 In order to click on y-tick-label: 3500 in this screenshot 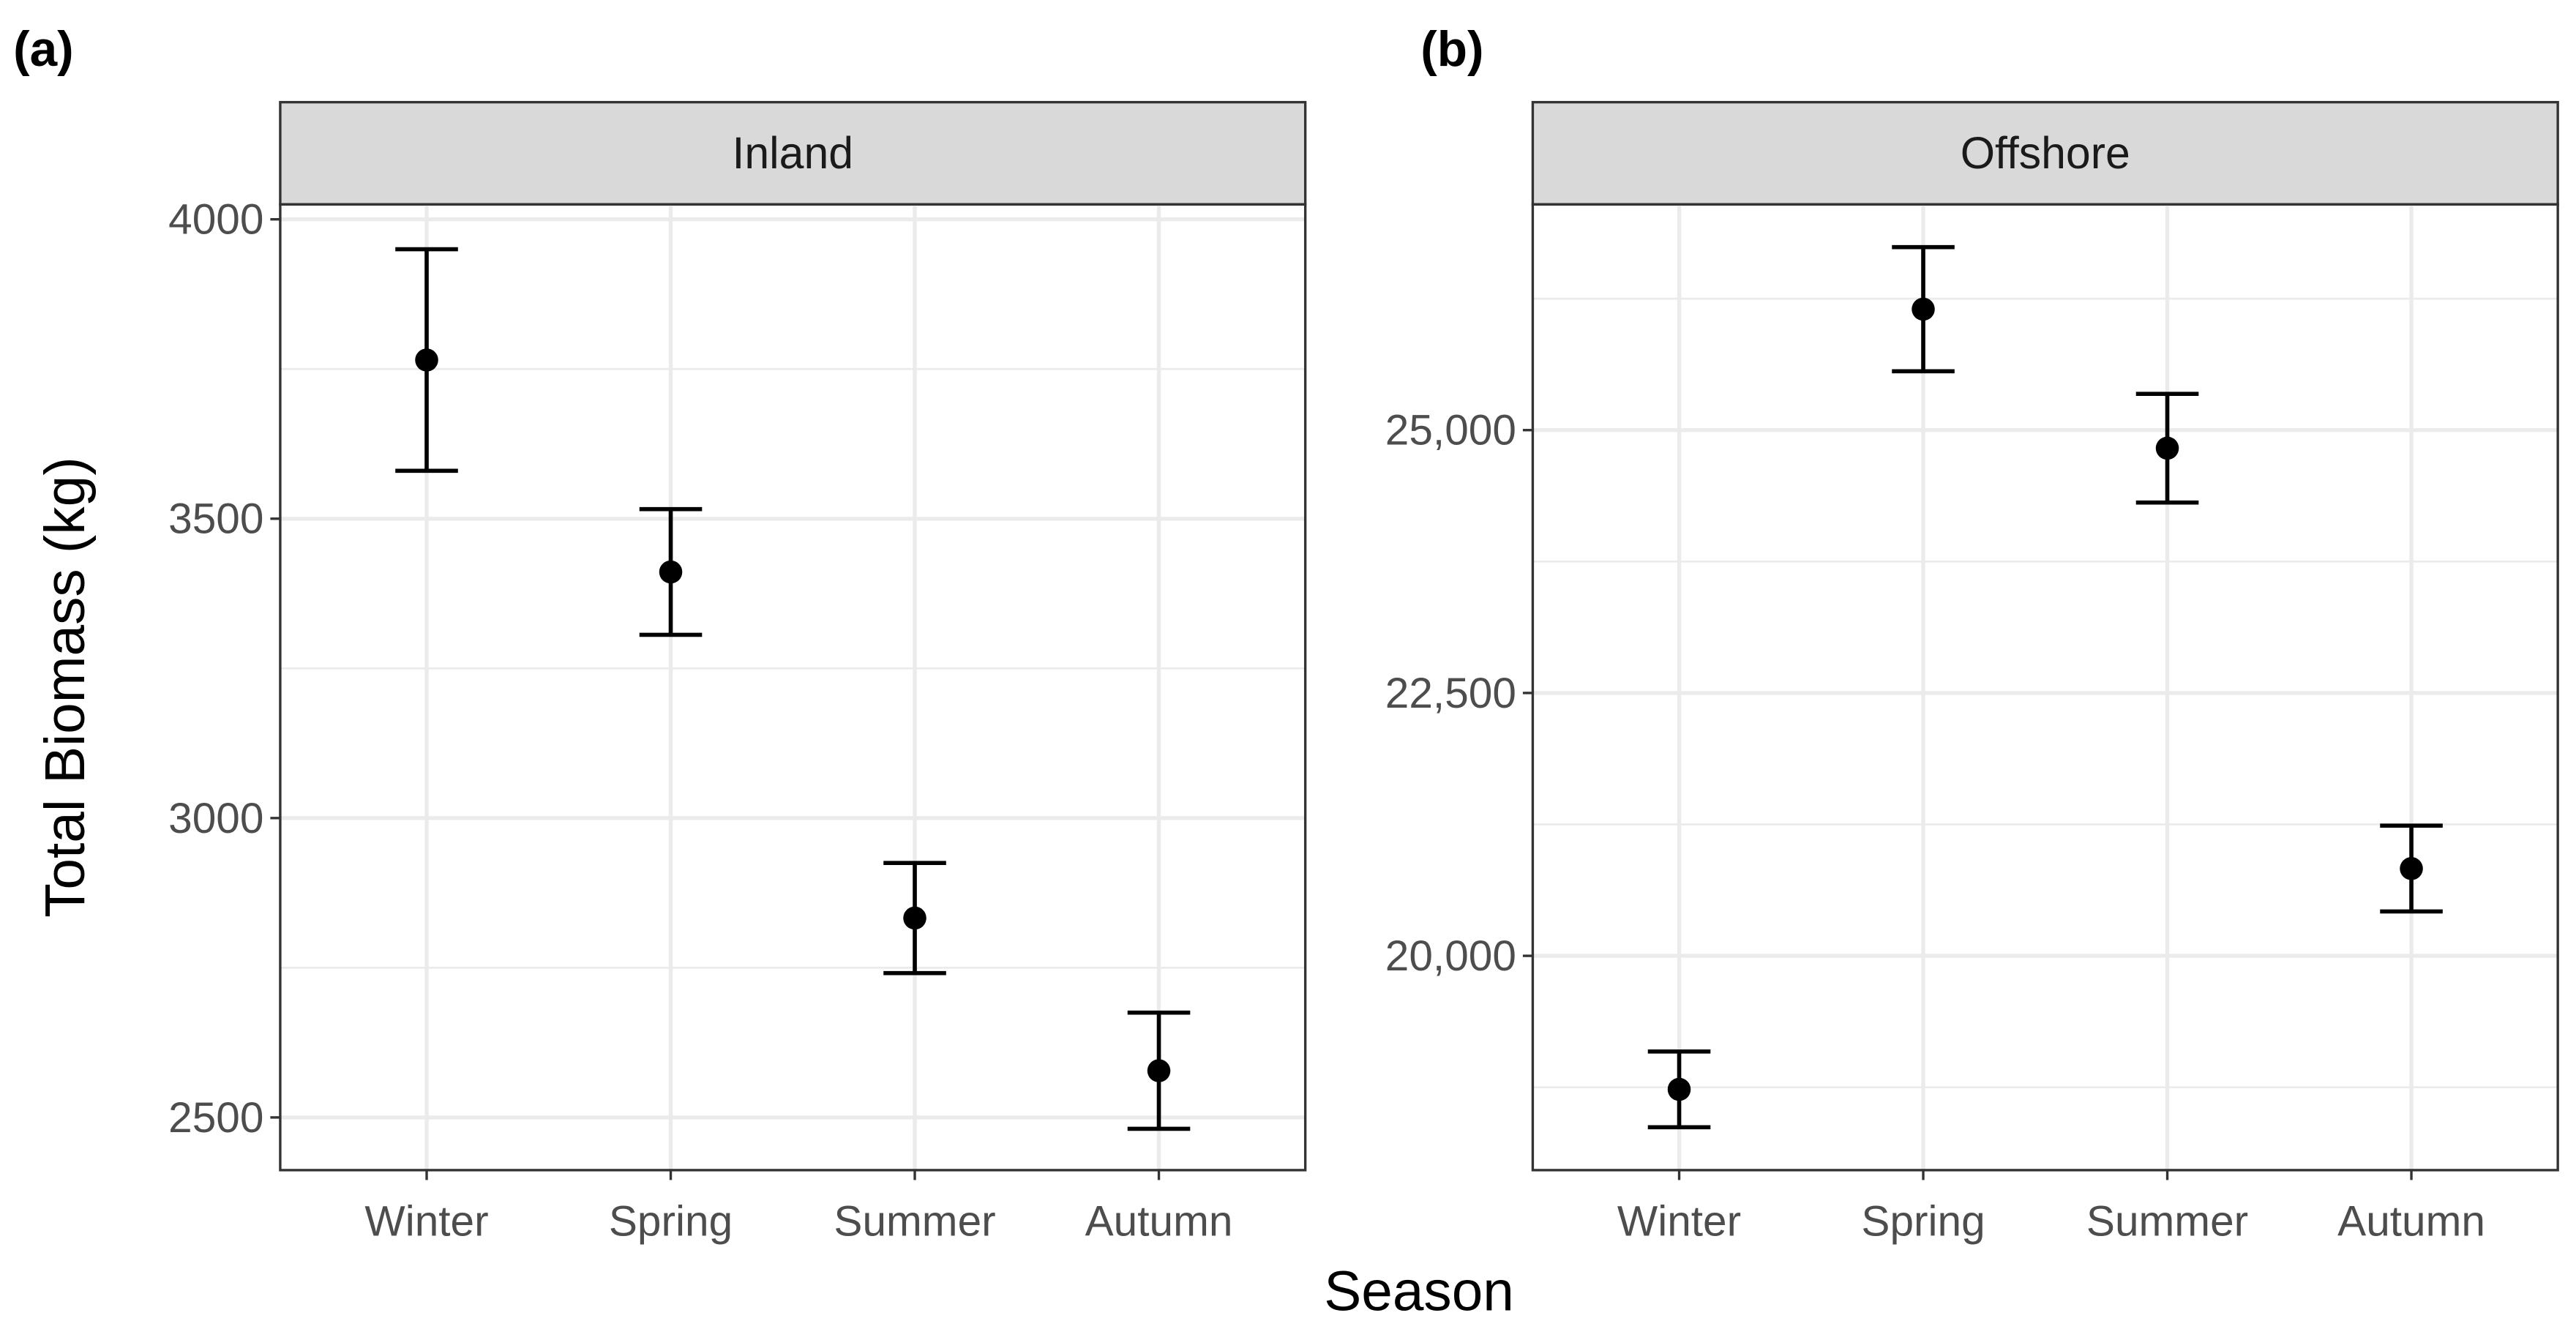, I will do `click(215, 519)`.